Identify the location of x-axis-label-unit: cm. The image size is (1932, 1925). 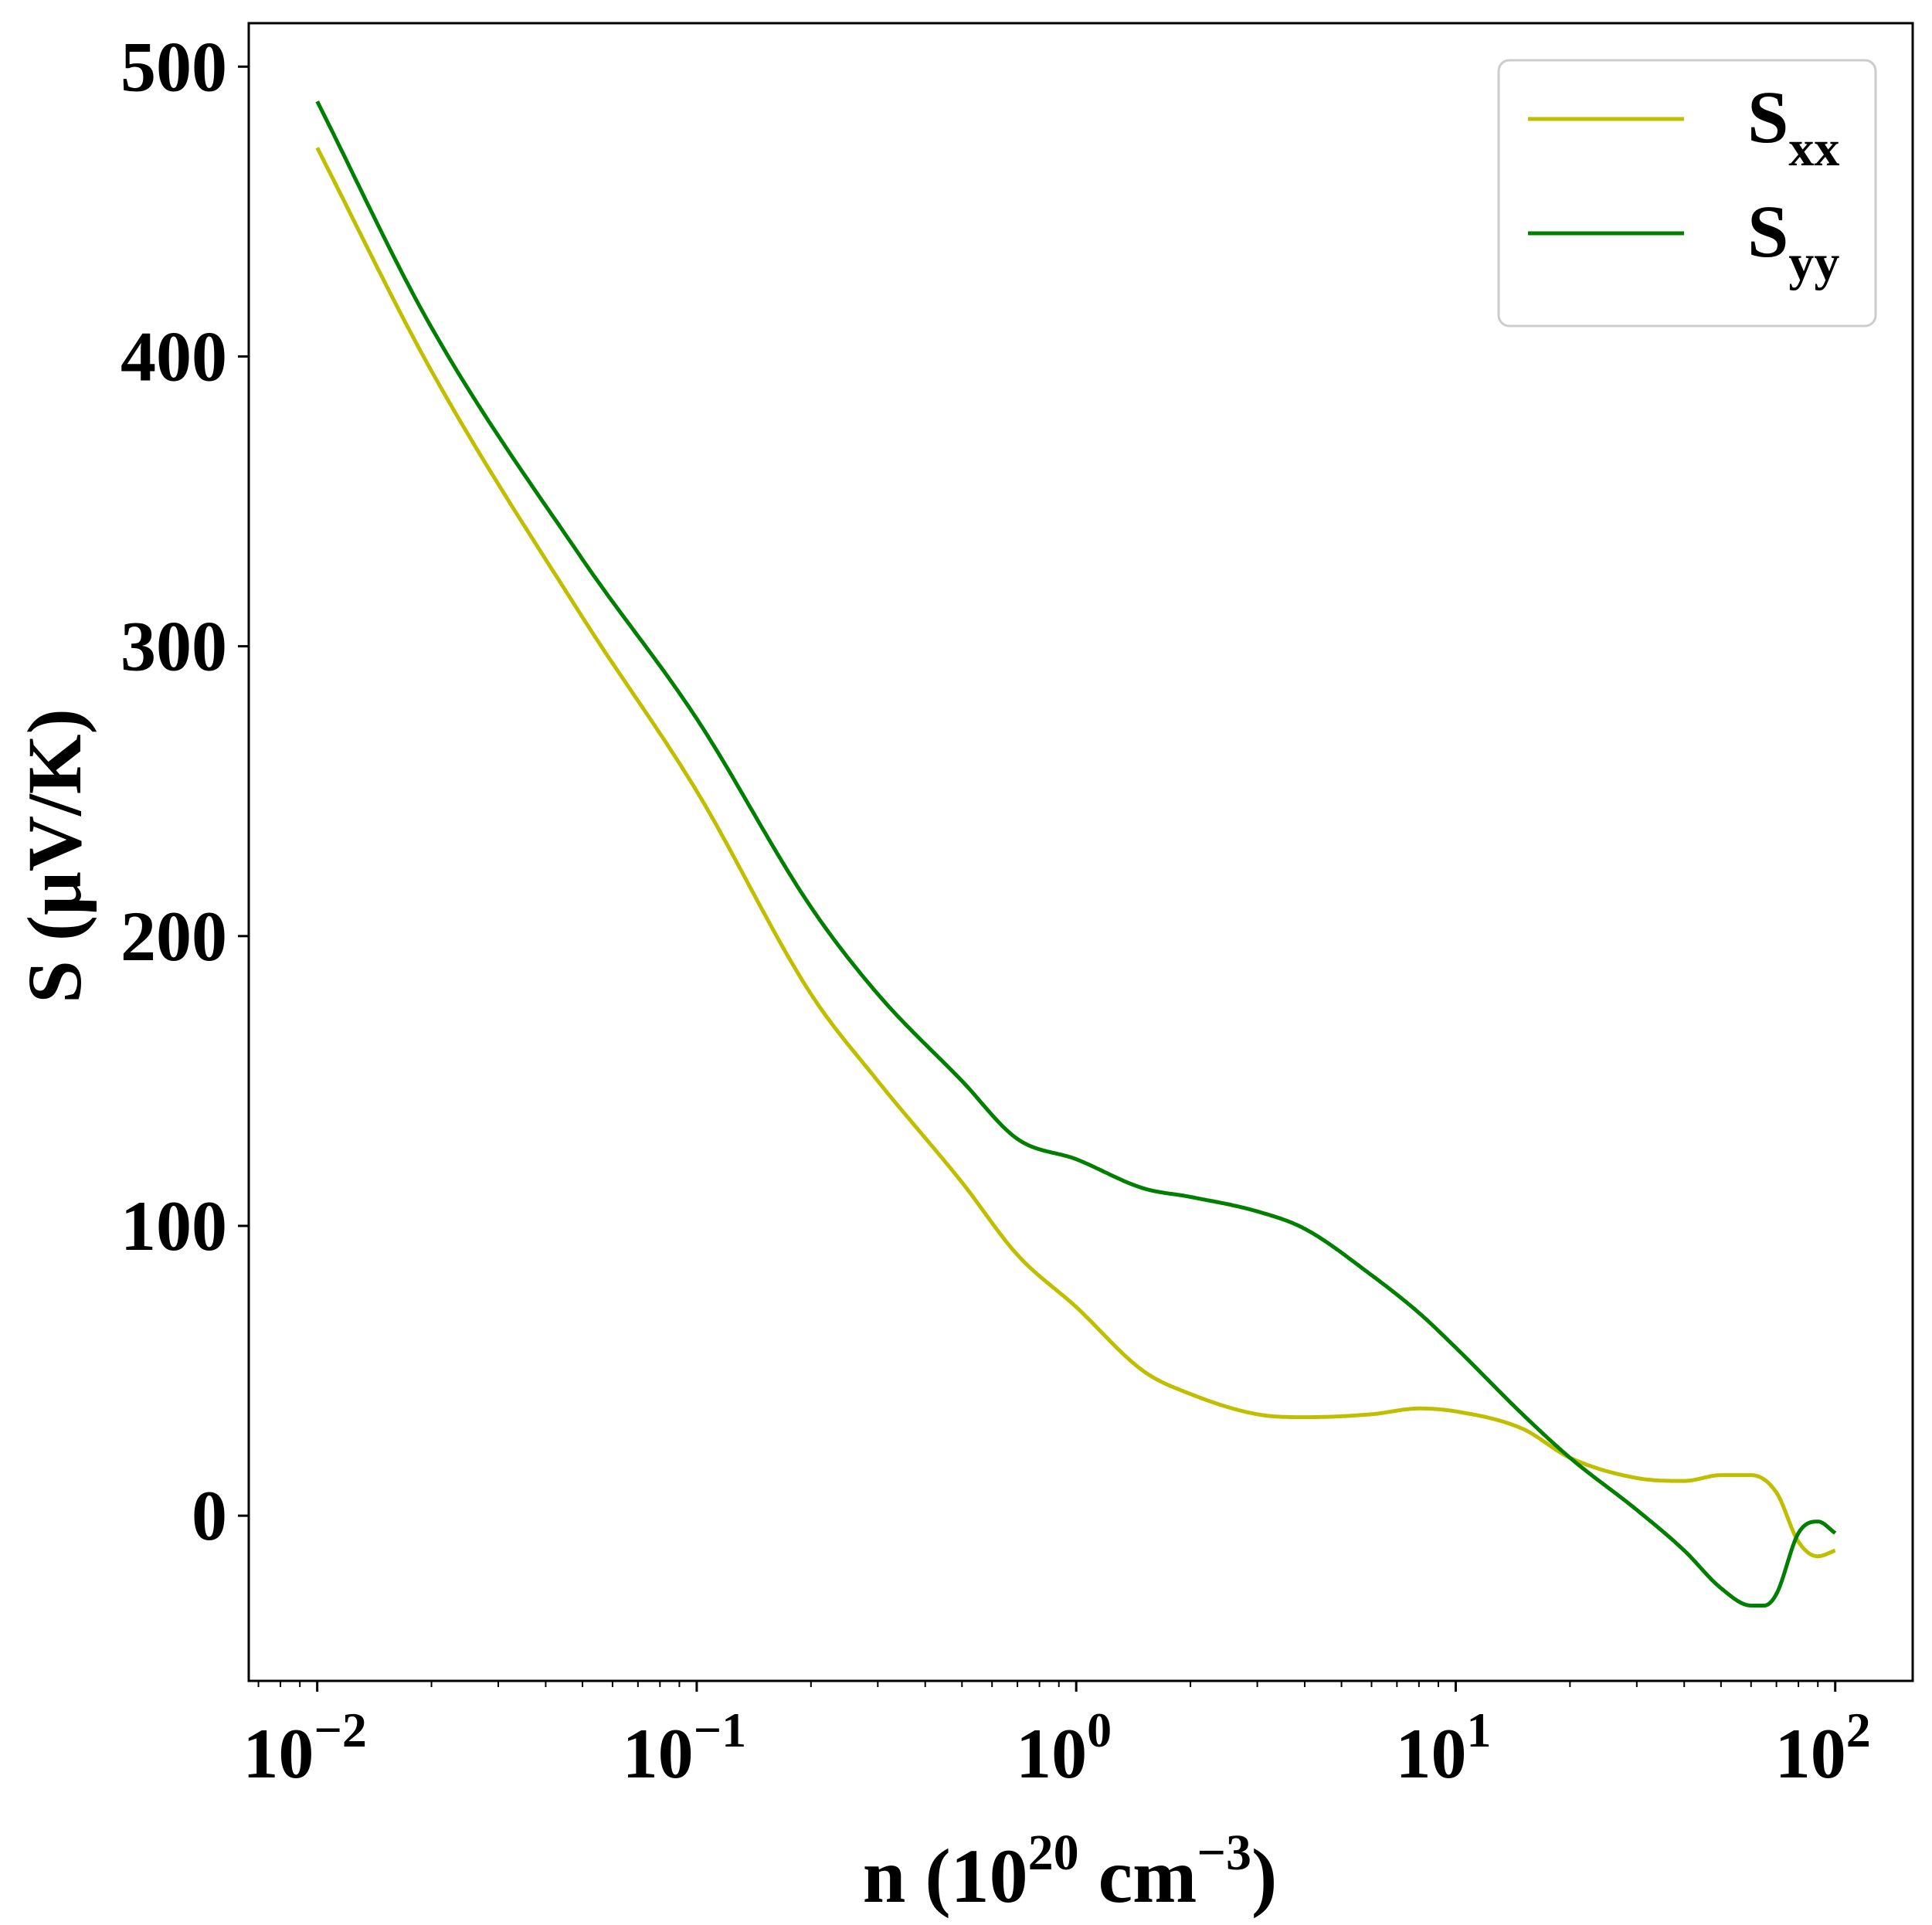
(1138, 1876).